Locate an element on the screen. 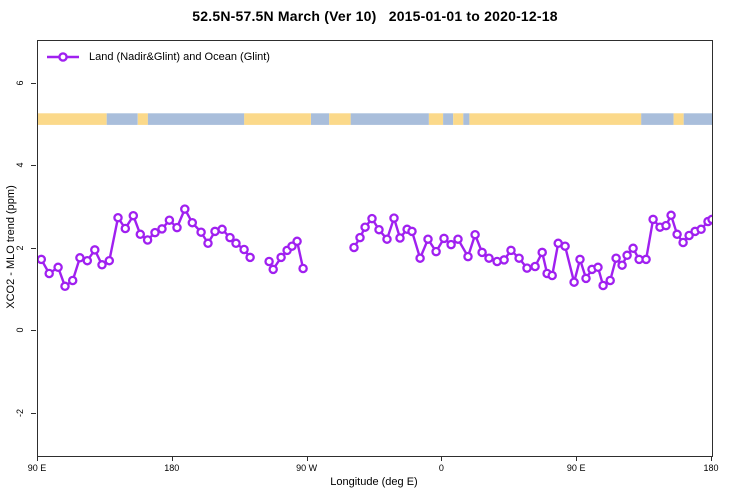  x-tick-label: 90 W is located at coordinates (307, 468).